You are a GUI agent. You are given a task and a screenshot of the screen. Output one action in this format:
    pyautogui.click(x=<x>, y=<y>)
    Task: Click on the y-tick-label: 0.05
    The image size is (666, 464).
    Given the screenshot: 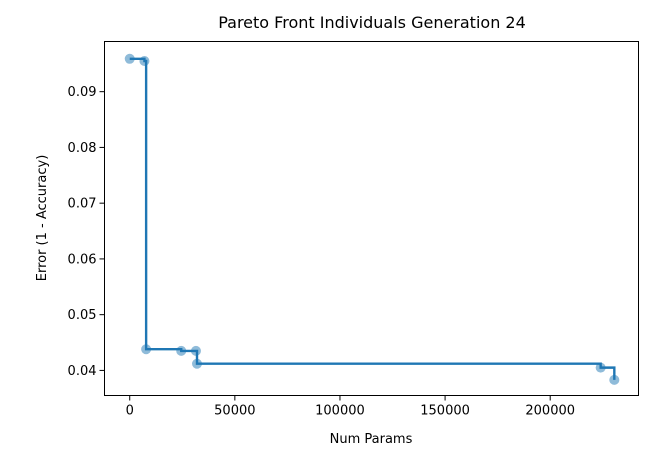 What is the action you would take?
    pyautogui.click(x=82, y=315)
    